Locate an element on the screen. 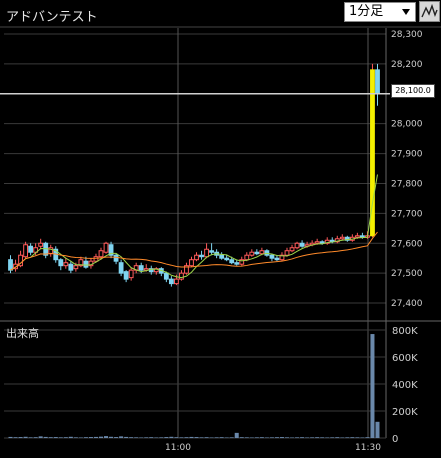  time-axis-label: 11:30 is located at coordinates (368, 448).